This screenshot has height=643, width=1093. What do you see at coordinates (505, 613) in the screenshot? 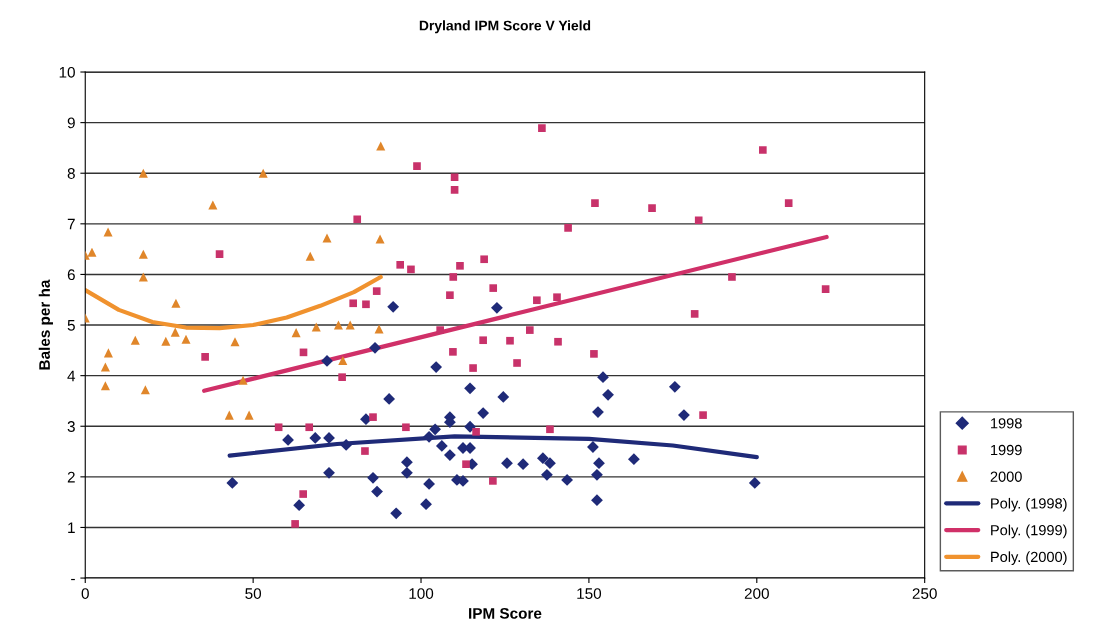
I see `x-axis-title: IPM Score` at bounding box center [505, 613].